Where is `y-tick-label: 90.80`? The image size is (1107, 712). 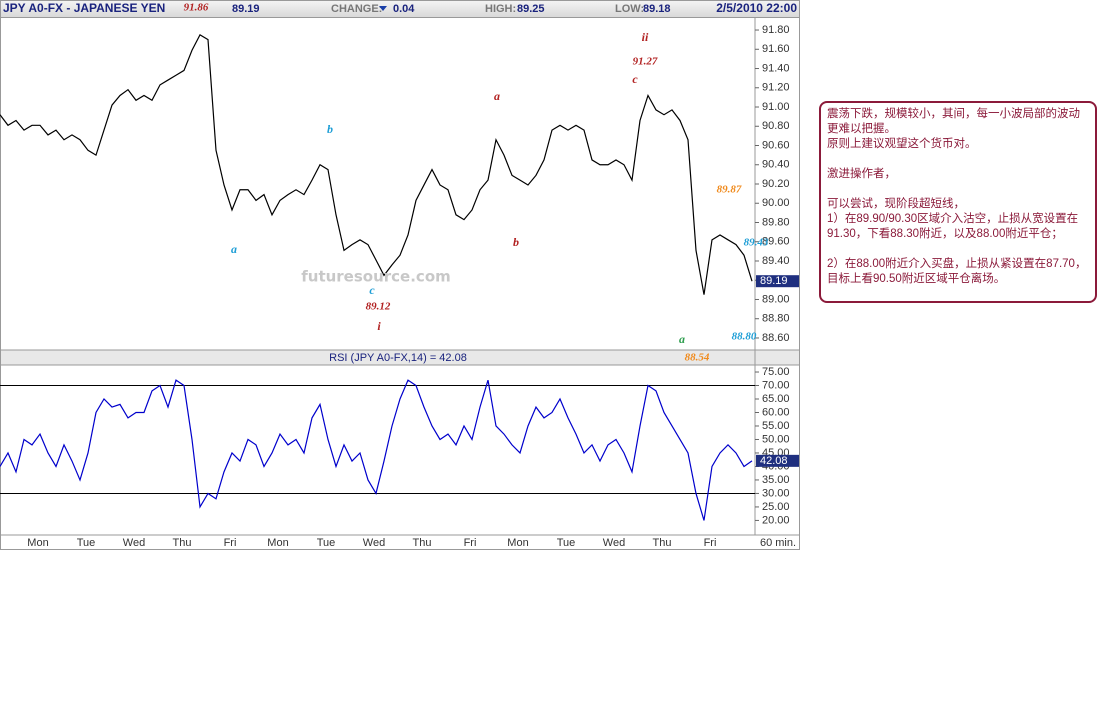
y-tick-label: 90.80 is located at coordinates (776, 126).